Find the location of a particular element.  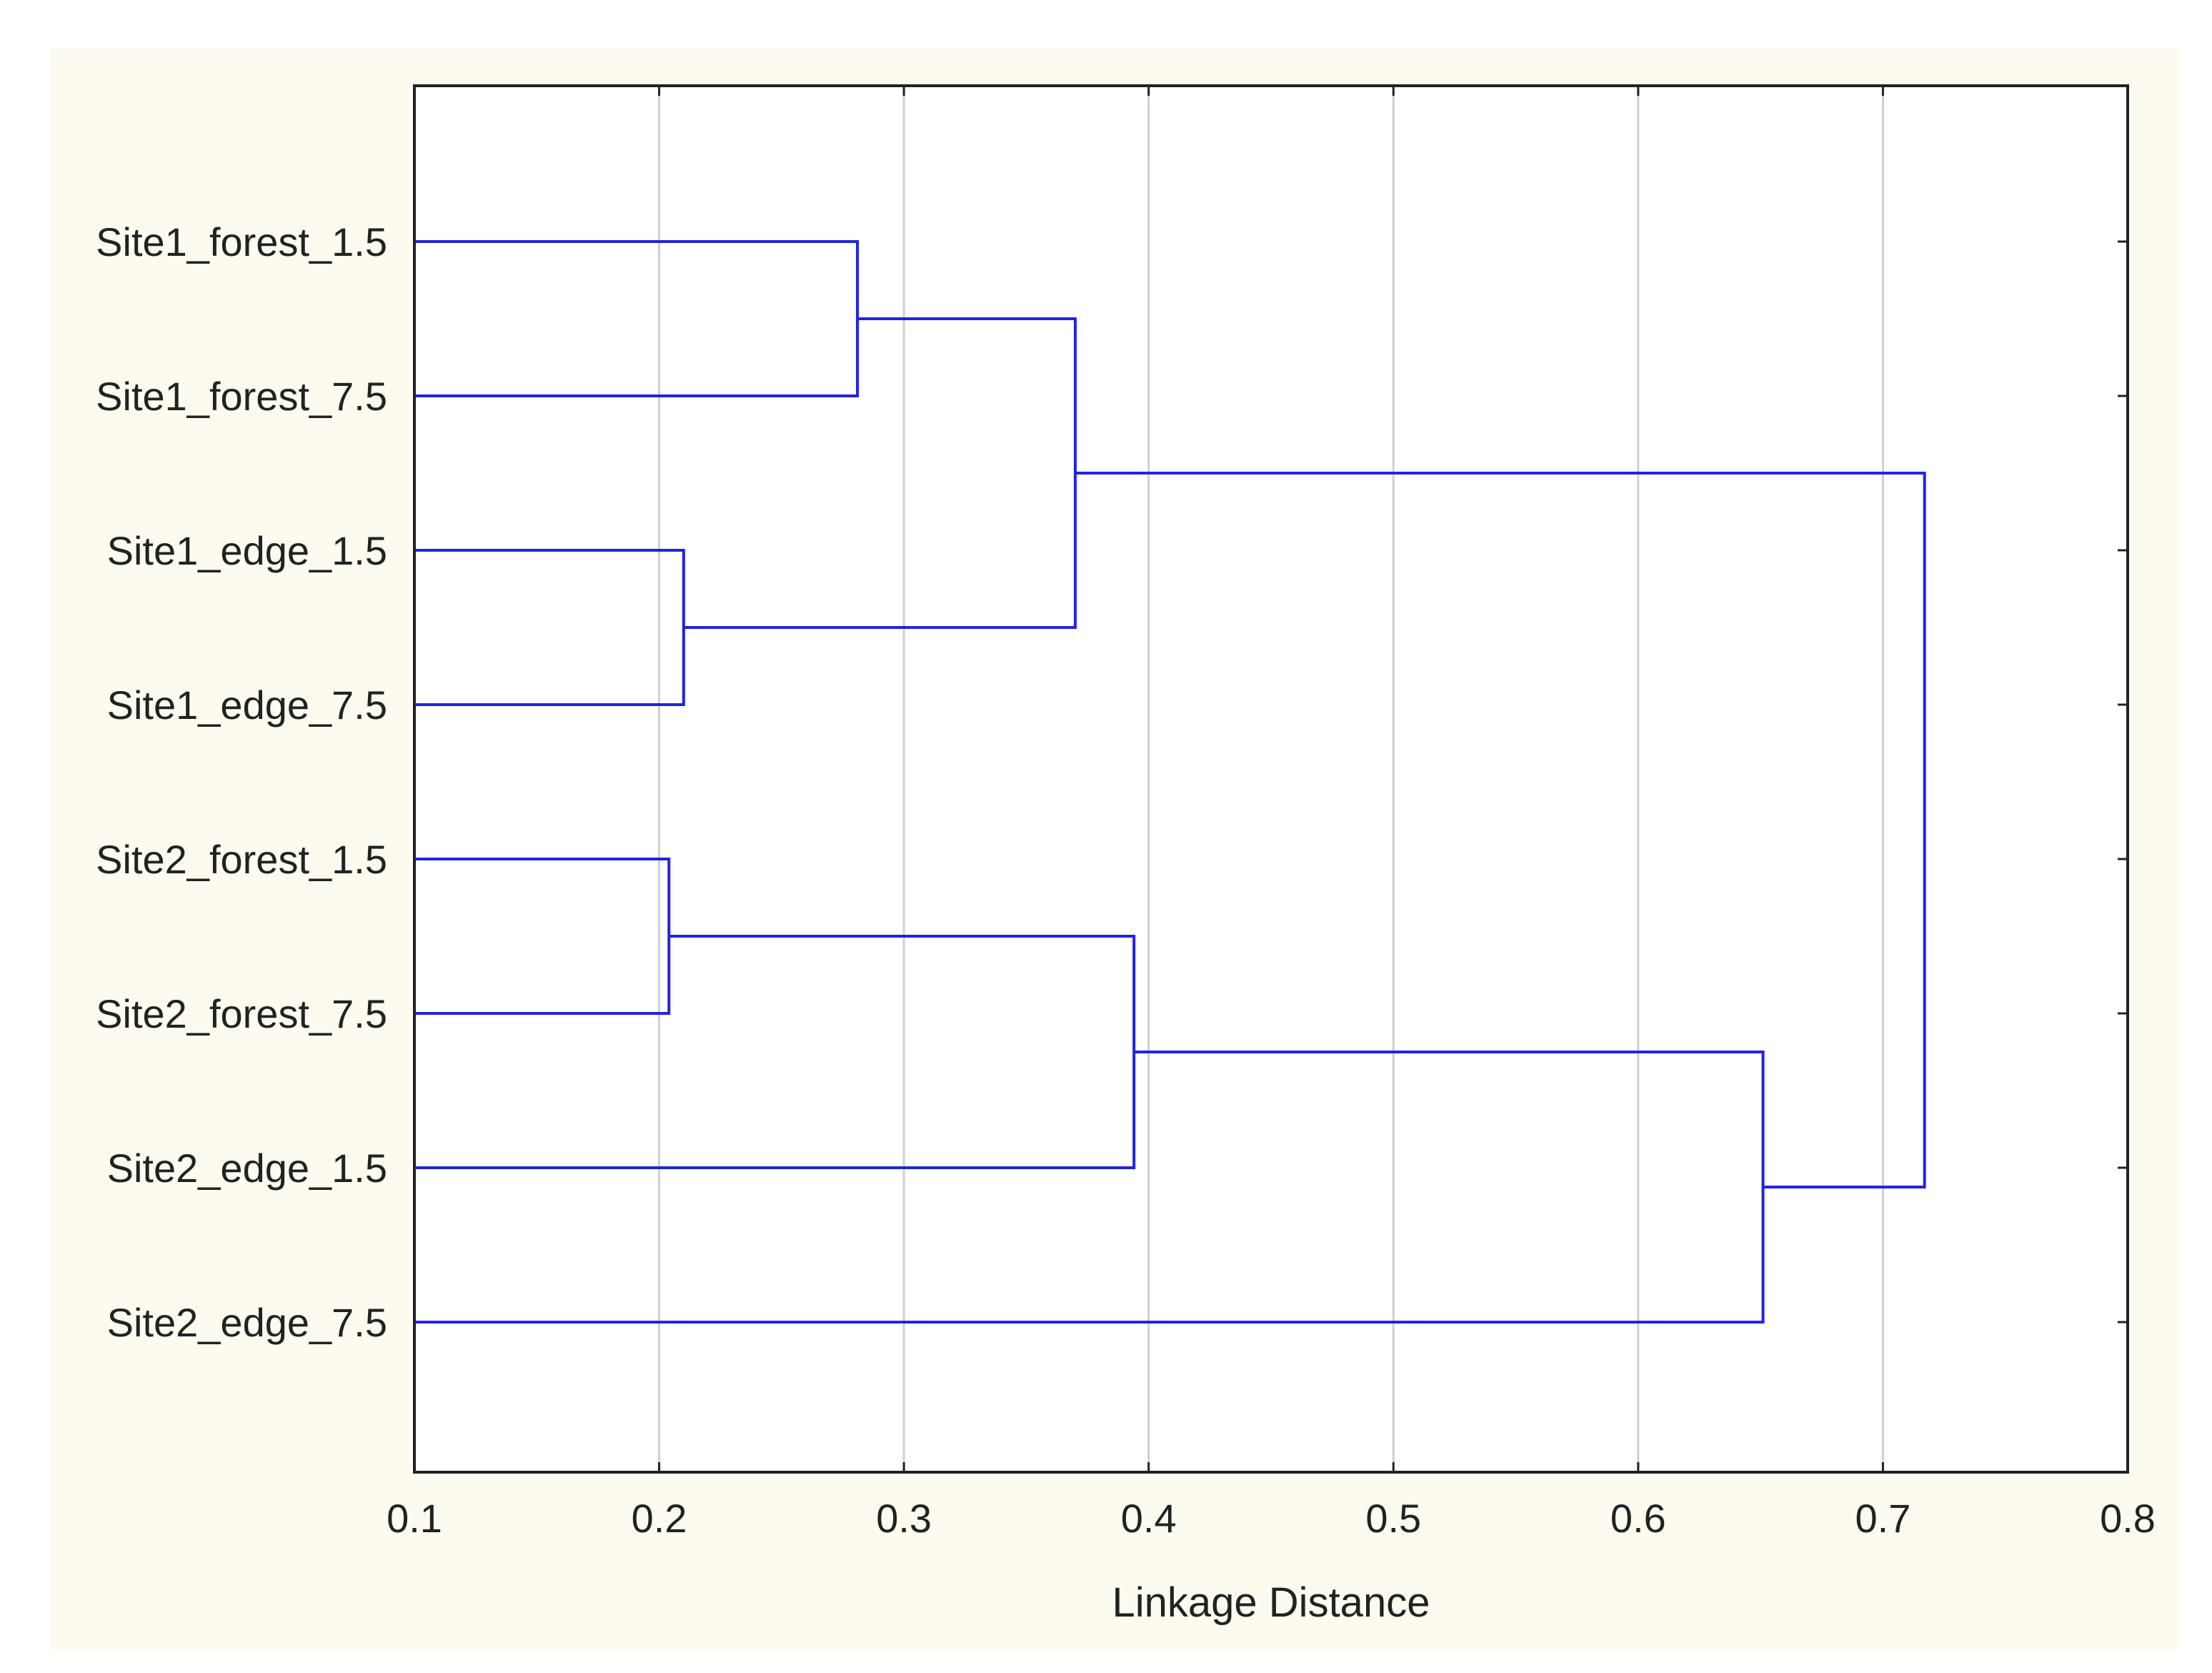

x-axis-title: Linkage Distance is located at coordinates (1271, 1602).